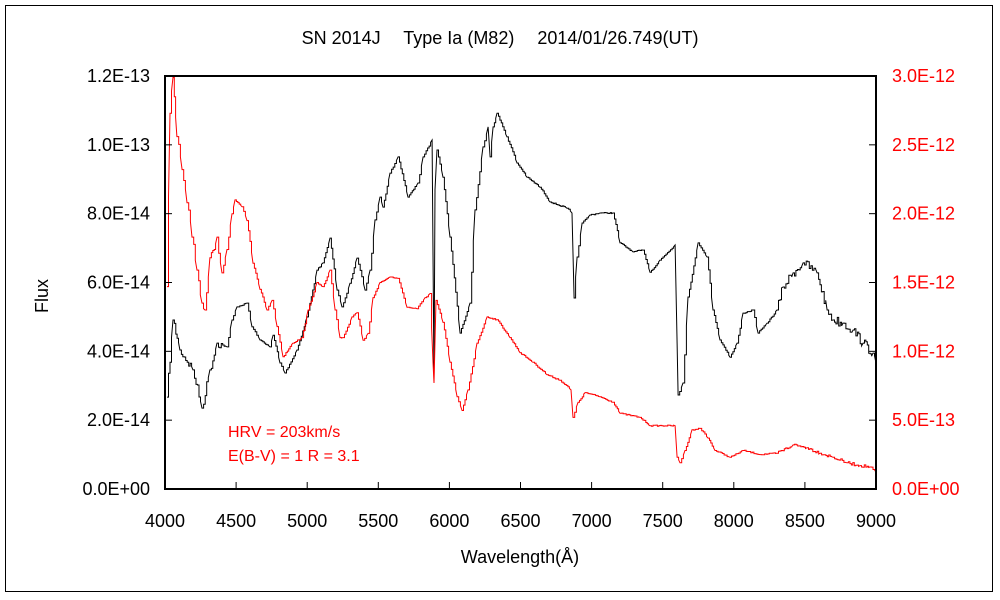  What do you see at coordinates (520, 557) in the screenshot?
I see `x-axis-title: Wavelength(Å)` at bounding box center [520, 557].